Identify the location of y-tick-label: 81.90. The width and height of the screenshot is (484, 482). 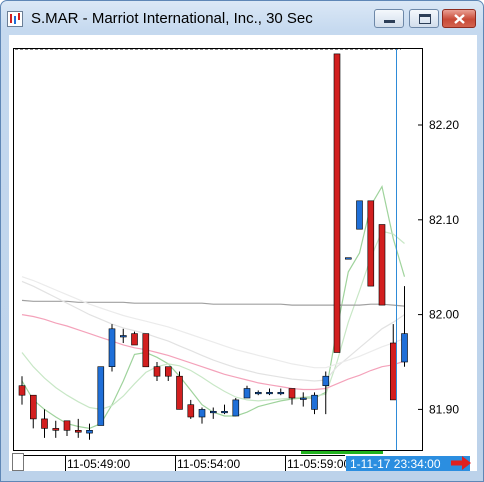
(444, 409).